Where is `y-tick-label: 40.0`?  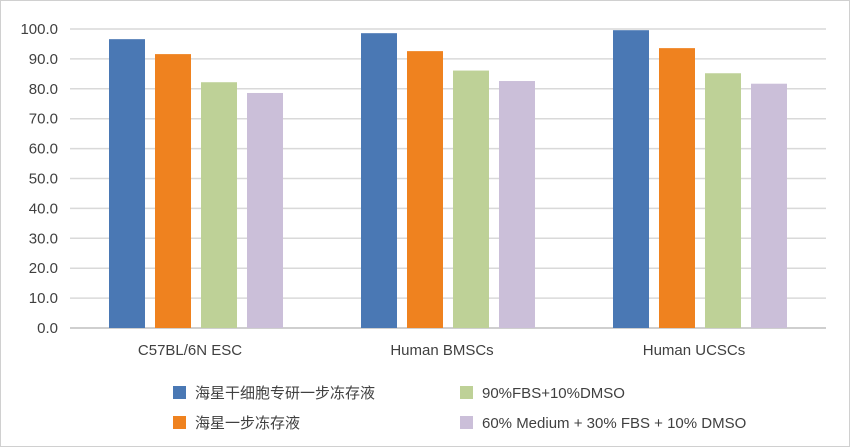
y-tick-label: 40.0 is located at coordinates (43, 208).